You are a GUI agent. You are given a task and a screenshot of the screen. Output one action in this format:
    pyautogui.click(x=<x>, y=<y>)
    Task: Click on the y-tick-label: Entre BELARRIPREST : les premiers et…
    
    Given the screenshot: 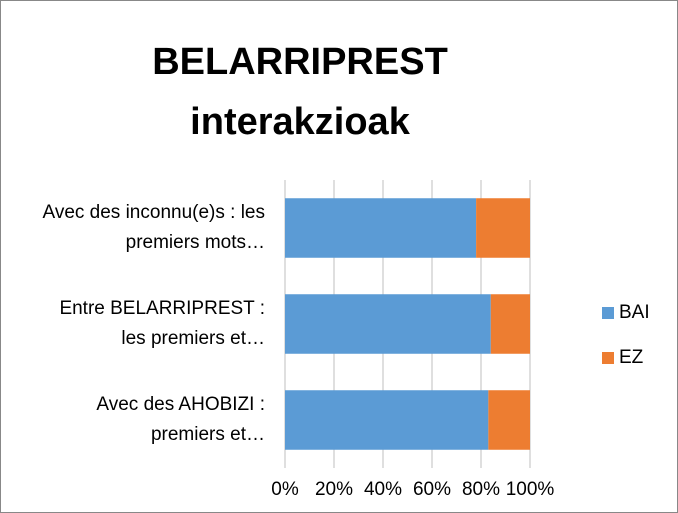 What is the action you would take?
    pyautogui.click(x=162, y=323)
    